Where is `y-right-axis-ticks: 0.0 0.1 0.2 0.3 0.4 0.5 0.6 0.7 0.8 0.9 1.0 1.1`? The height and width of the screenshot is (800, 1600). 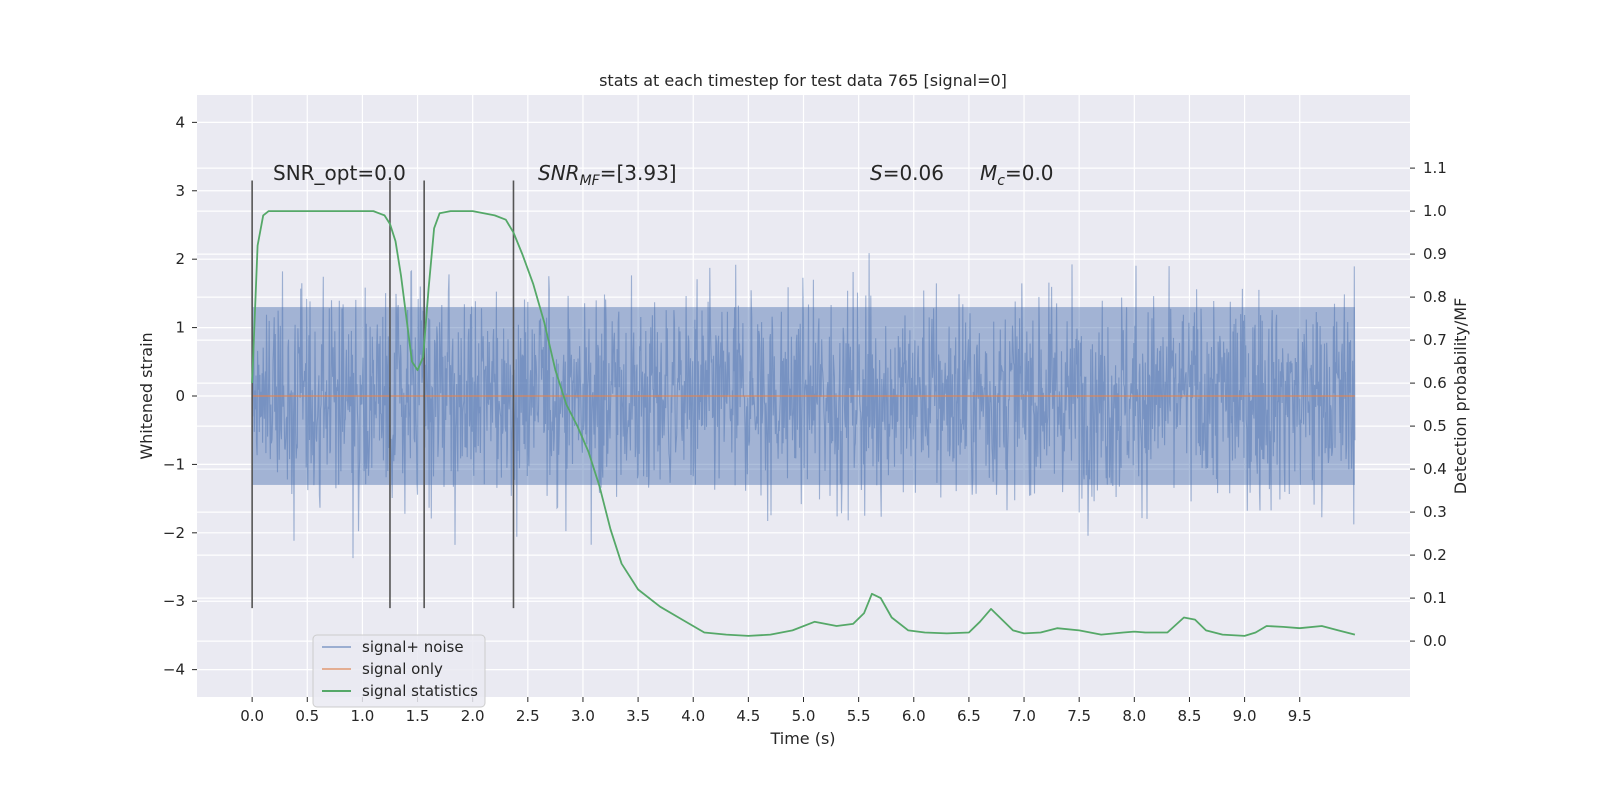
y-right-axis-ticks: 0.0 0.1 0.2 0.3 0.4 0.5 0.6 0.7 0.8 0.9 1.0 1.1 is located at coordinates (1428, 404).